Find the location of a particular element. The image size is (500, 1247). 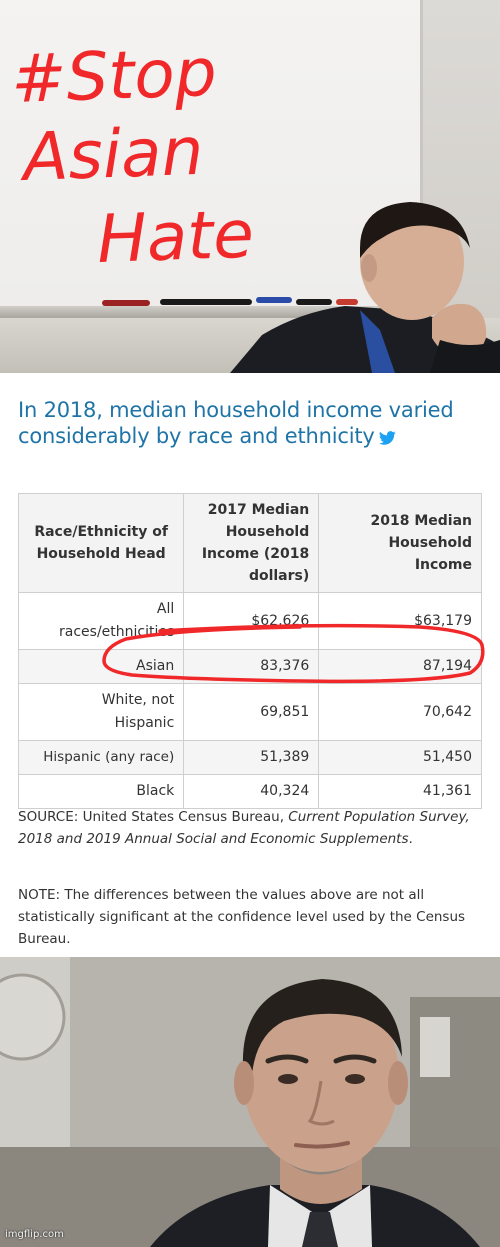

cell-income-2017: $62,626 is located at coordinates (251, 621).